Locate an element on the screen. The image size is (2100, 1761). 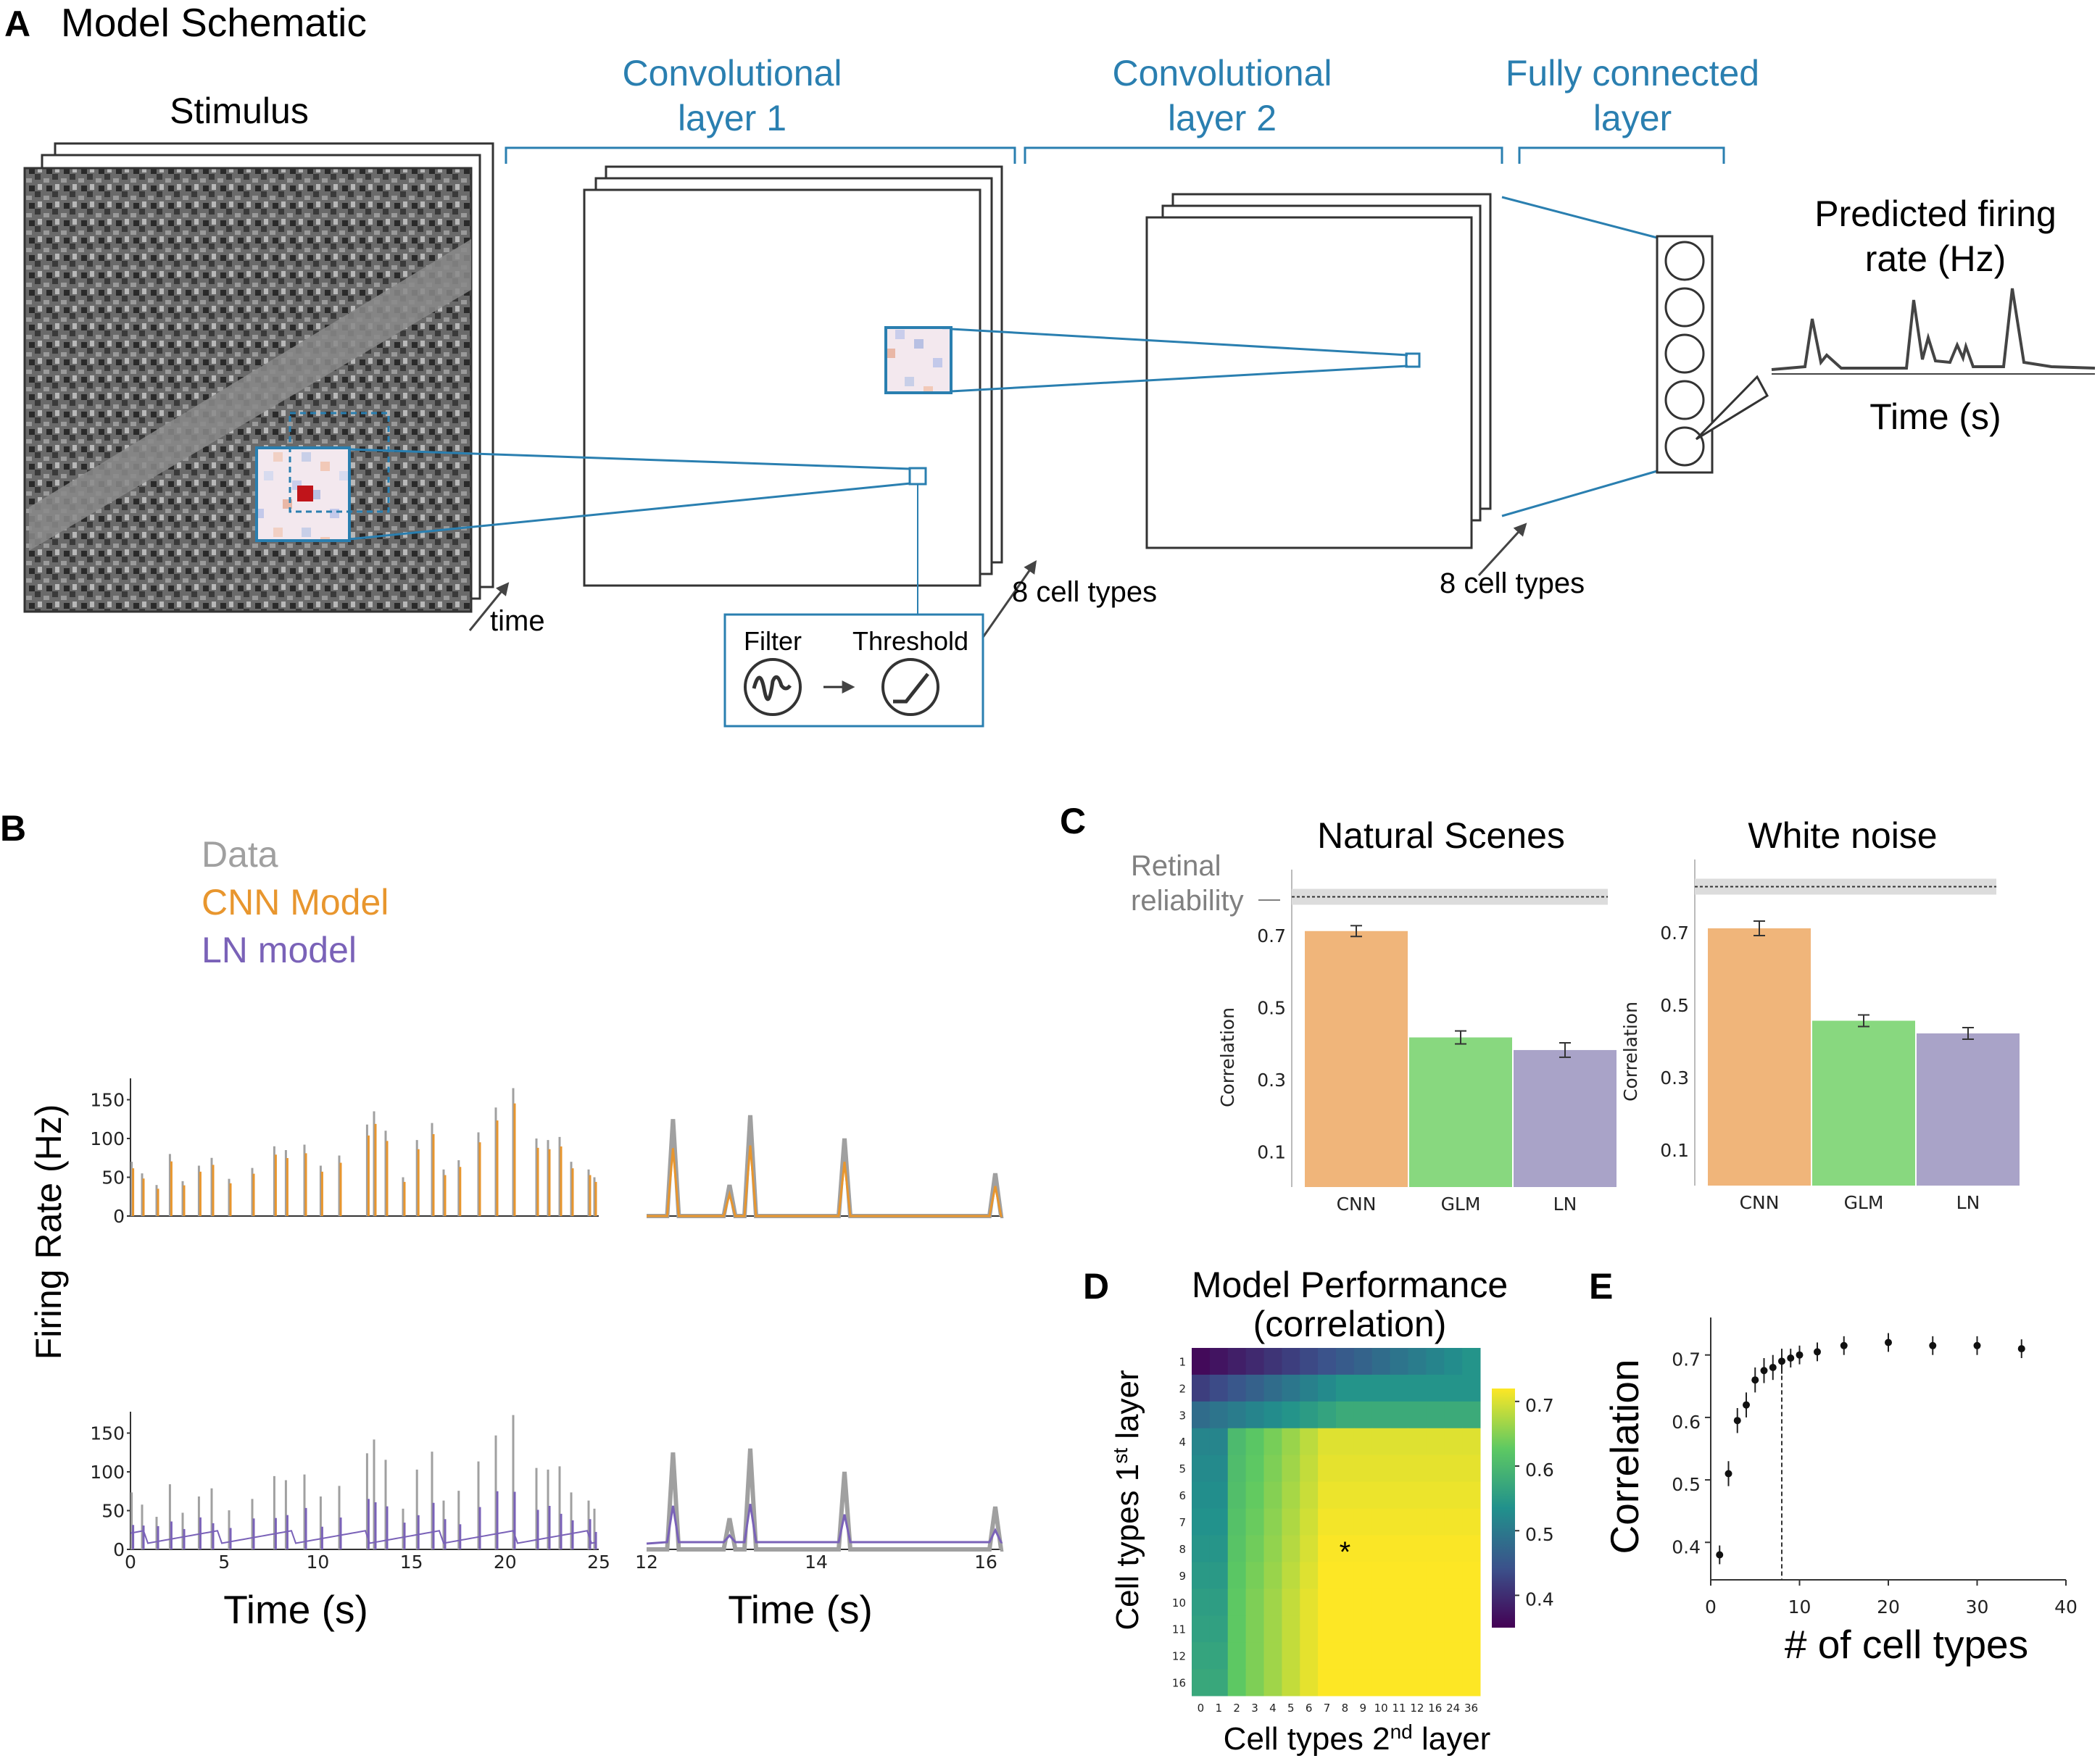
panel-c-label: C is located at coordinates (1073, 821).